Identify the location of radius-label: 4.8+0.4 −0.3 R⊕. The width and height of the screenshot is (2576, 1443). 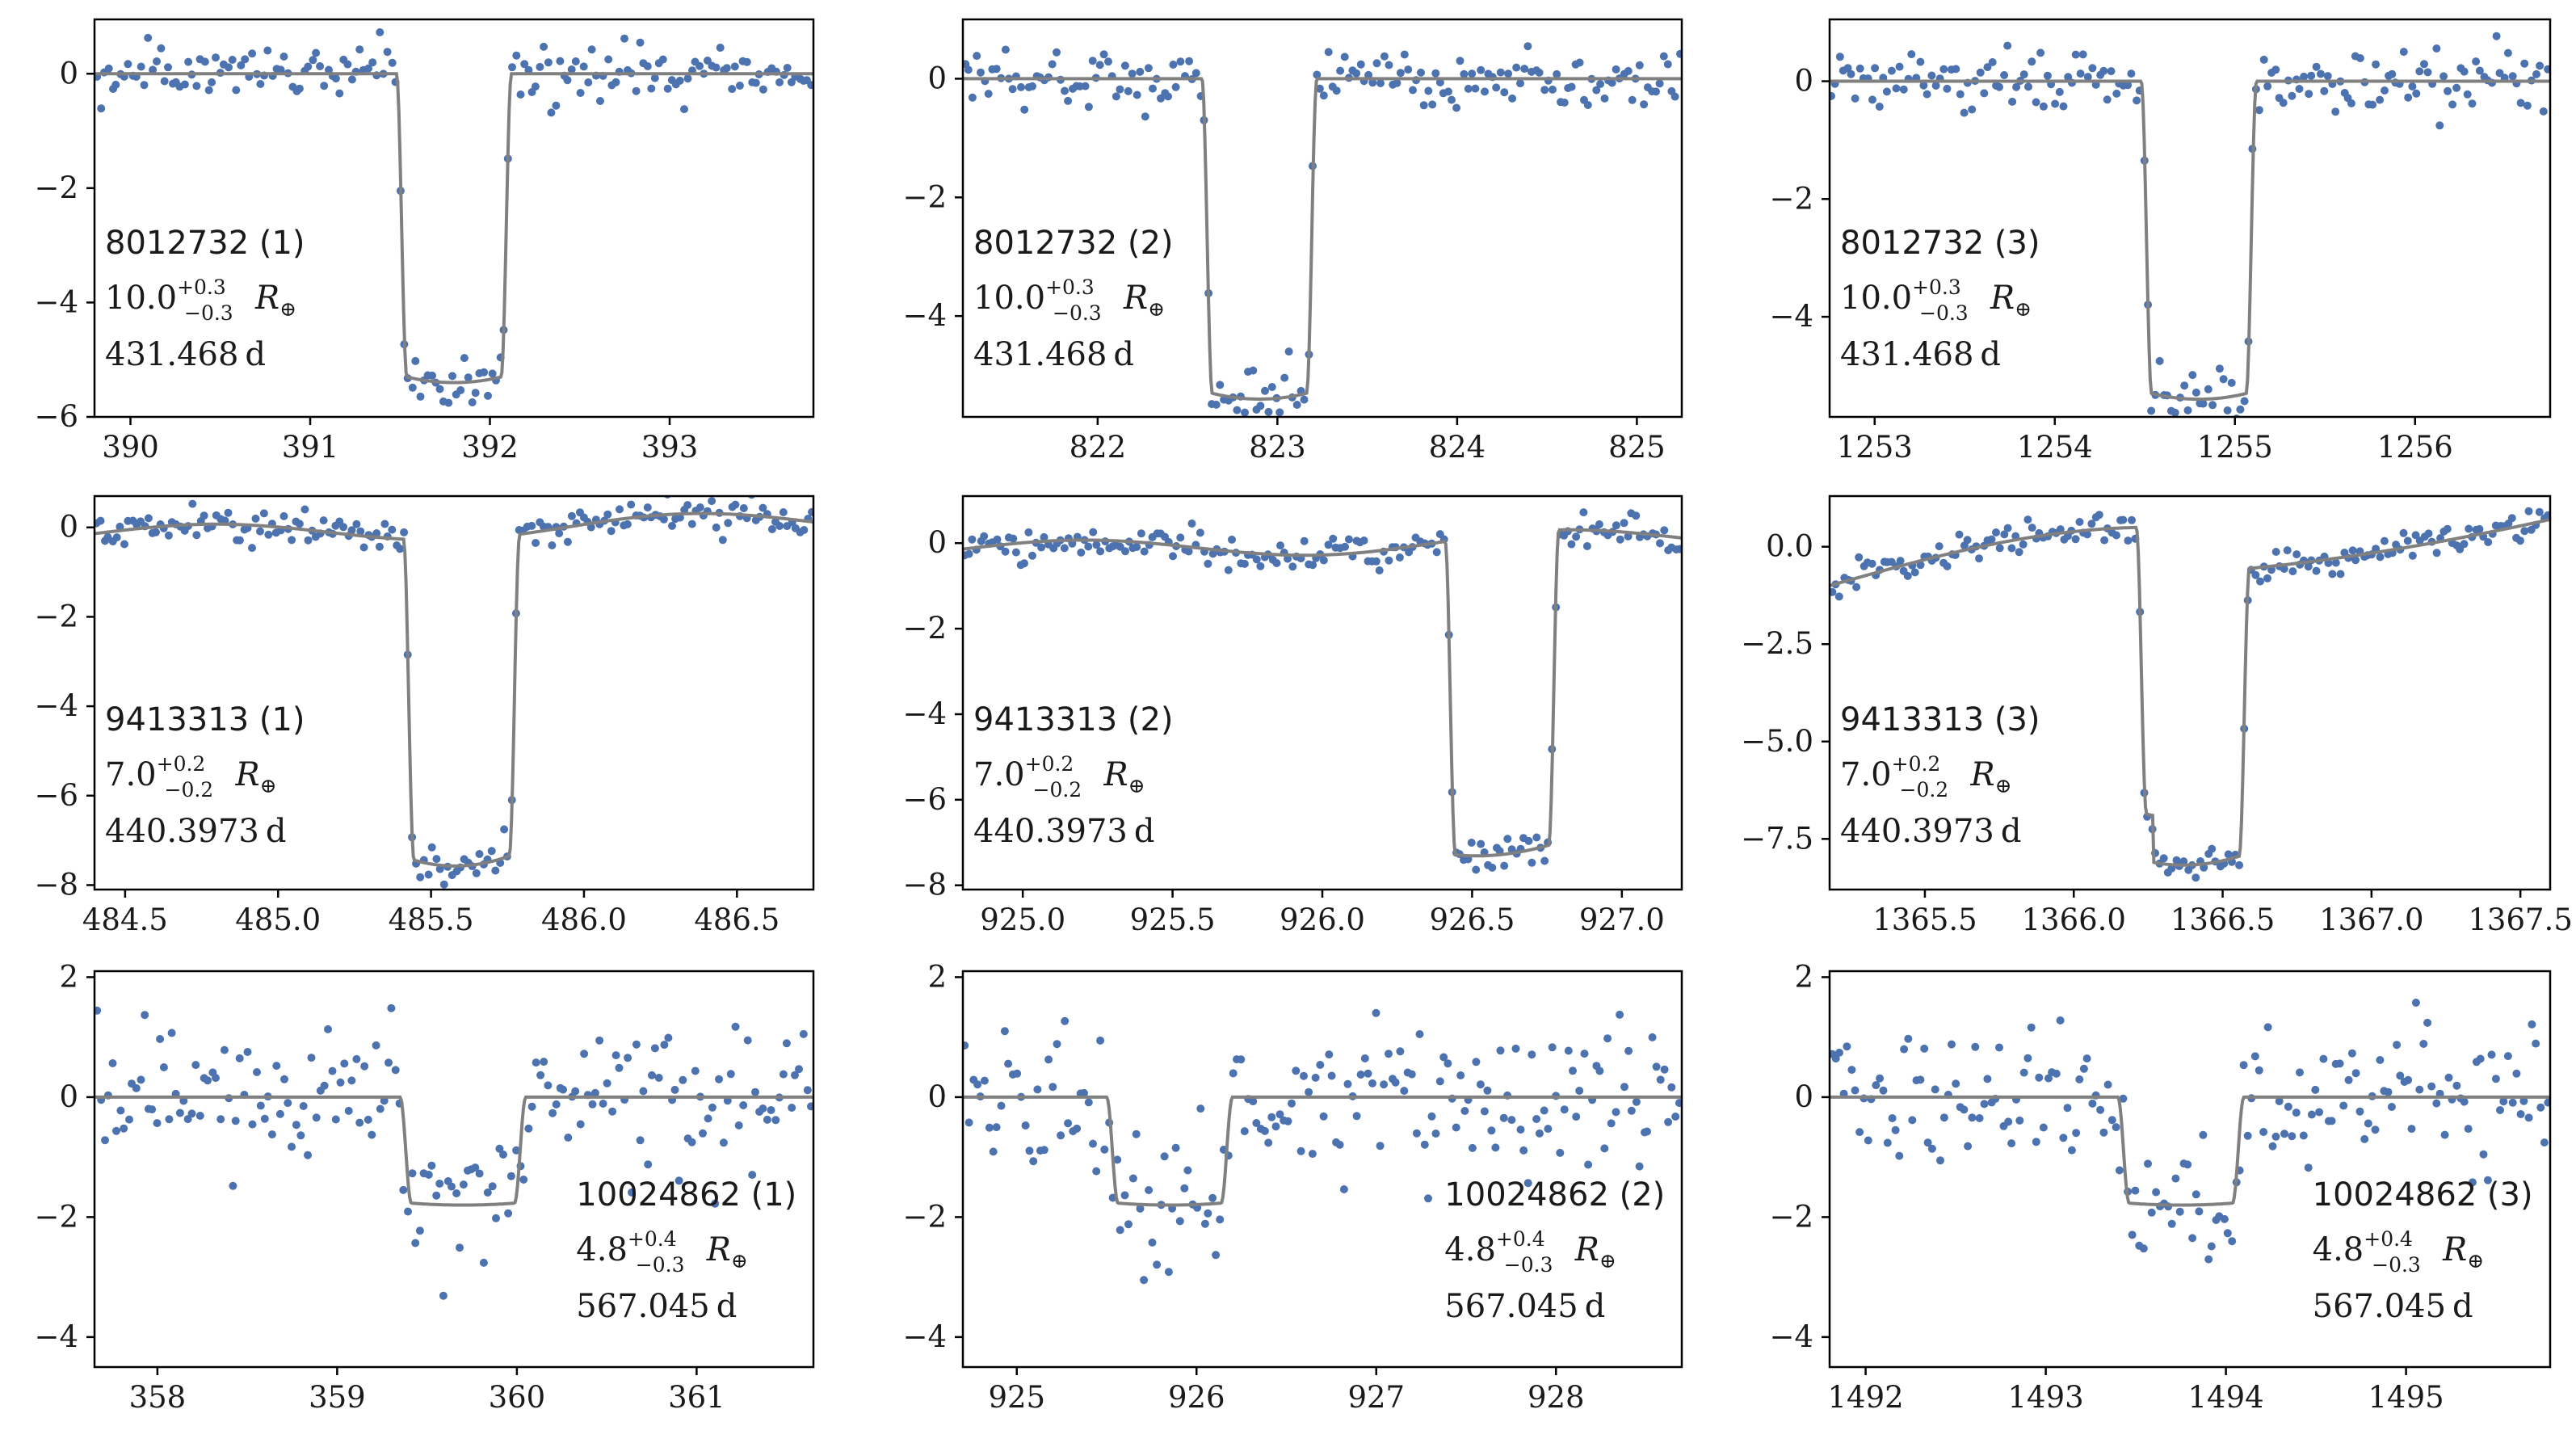
(1530, 1252).